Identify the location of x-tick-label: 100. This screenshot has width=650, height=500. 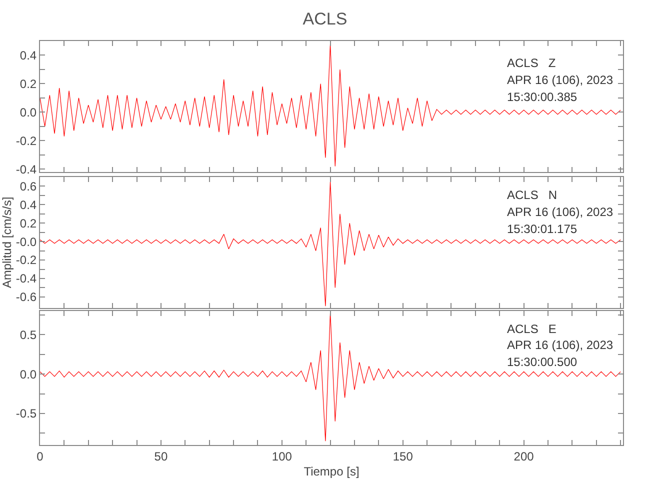
(282, 456).